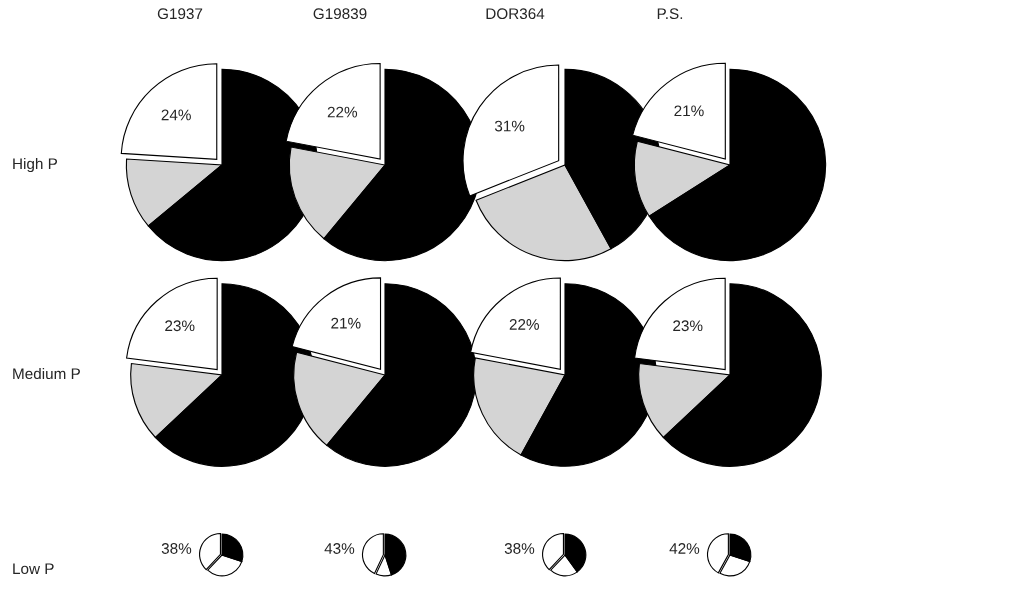 Image resolution: width=1009 pixels, height=592 pixels. I want to click on text: Low P, so click(33, 569).